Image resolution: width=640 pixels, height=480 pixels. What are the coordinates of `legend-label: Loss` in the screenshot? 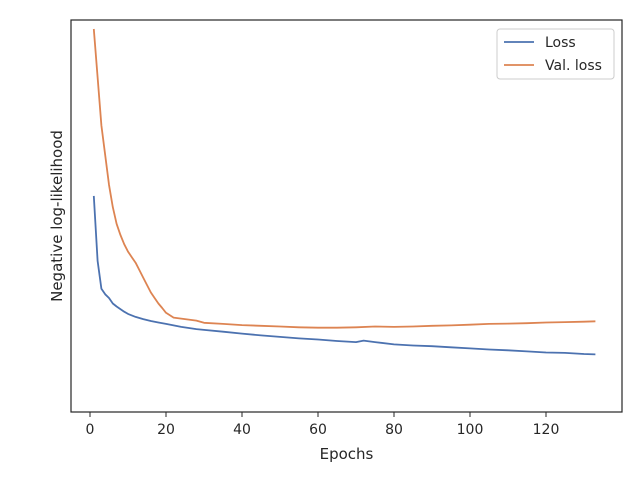 It's located at (560, 43).